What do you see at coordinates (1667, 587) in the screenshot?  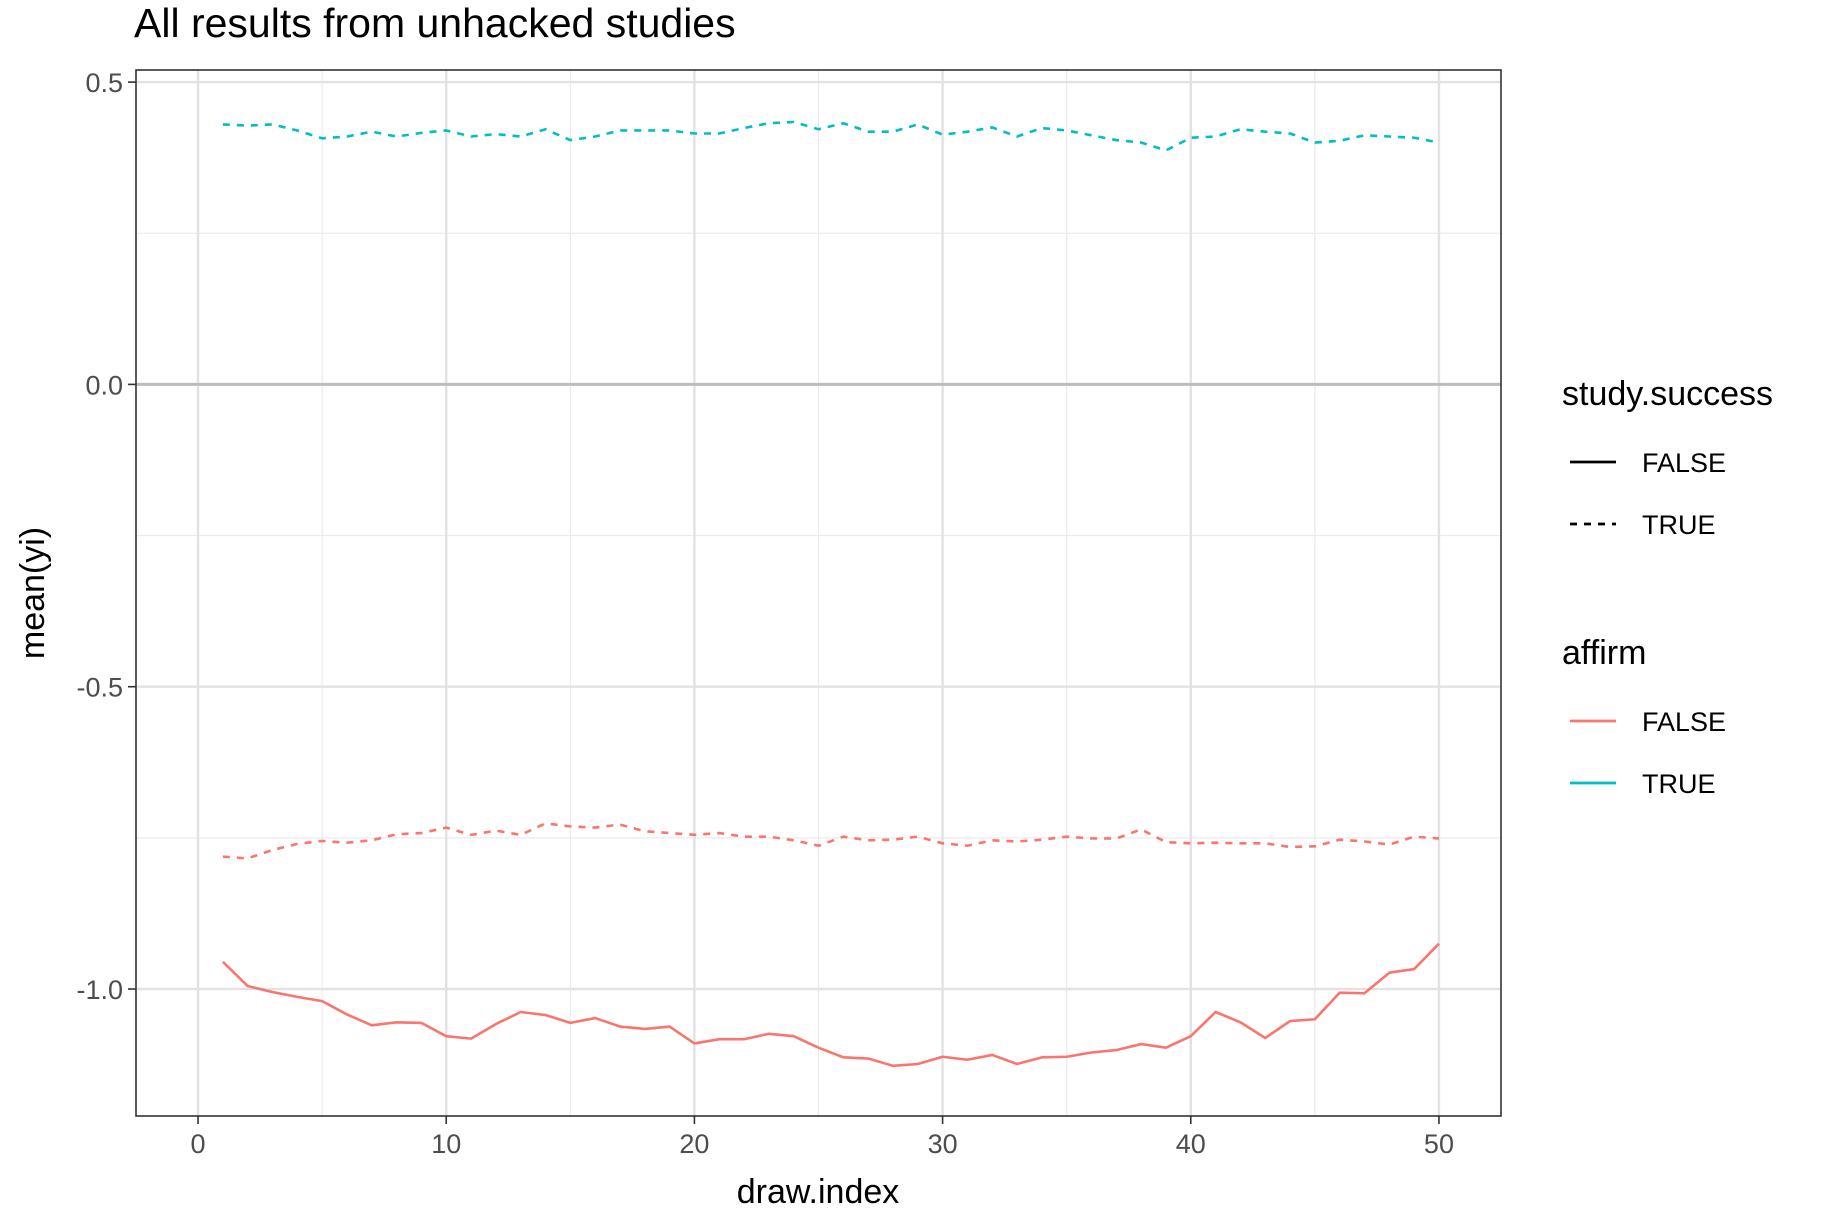 I see `legend: study.success FALSE TRUE affirm FALSE TRUE` at bounding box center [1667, 587].